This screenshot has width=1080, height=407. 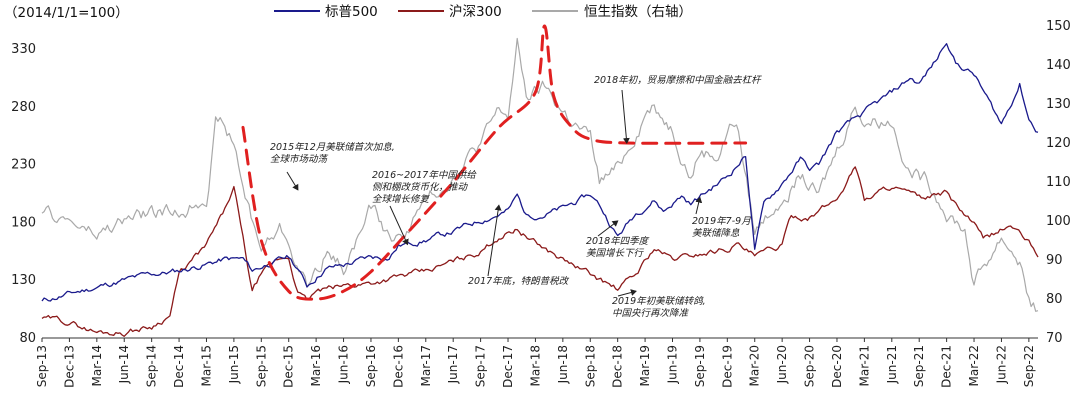 I want to click on base-label: （2014/1/1=100）, so click(x=66, y=13).